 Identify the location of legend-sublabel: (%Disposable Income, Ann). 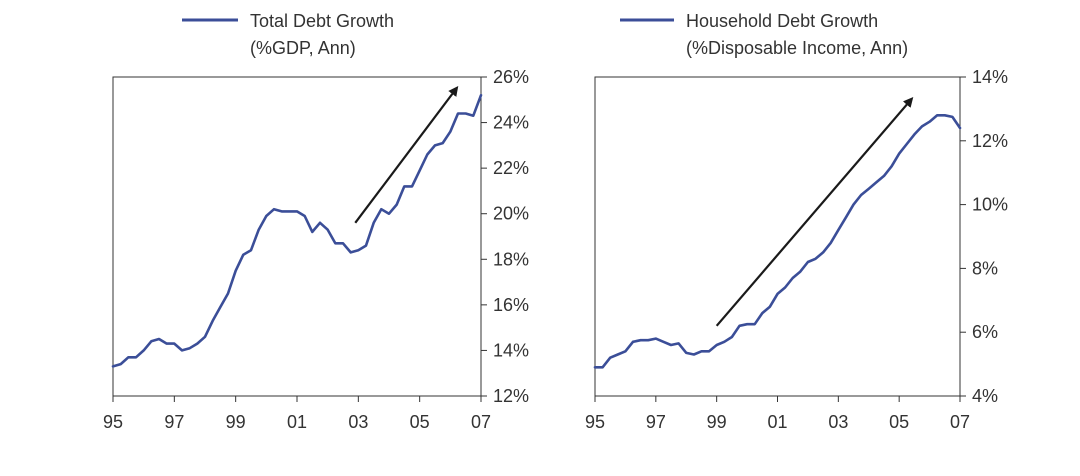
(797, 48).